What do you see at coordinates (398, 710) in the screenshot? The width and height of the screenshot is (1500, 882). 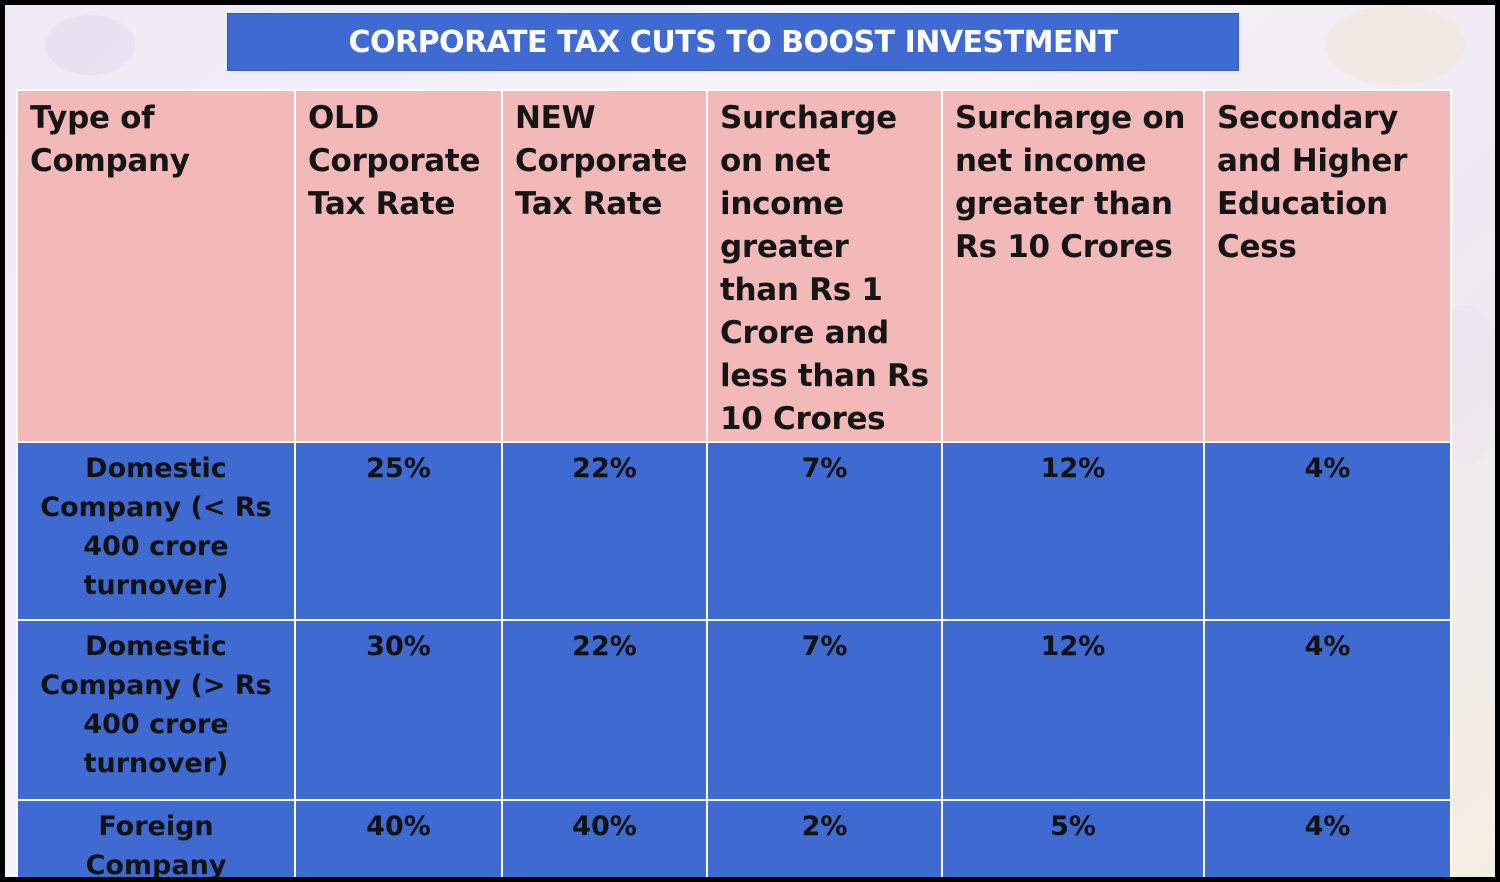 I see `cell-old-rate: 30%` at bounding box center [398, 710].